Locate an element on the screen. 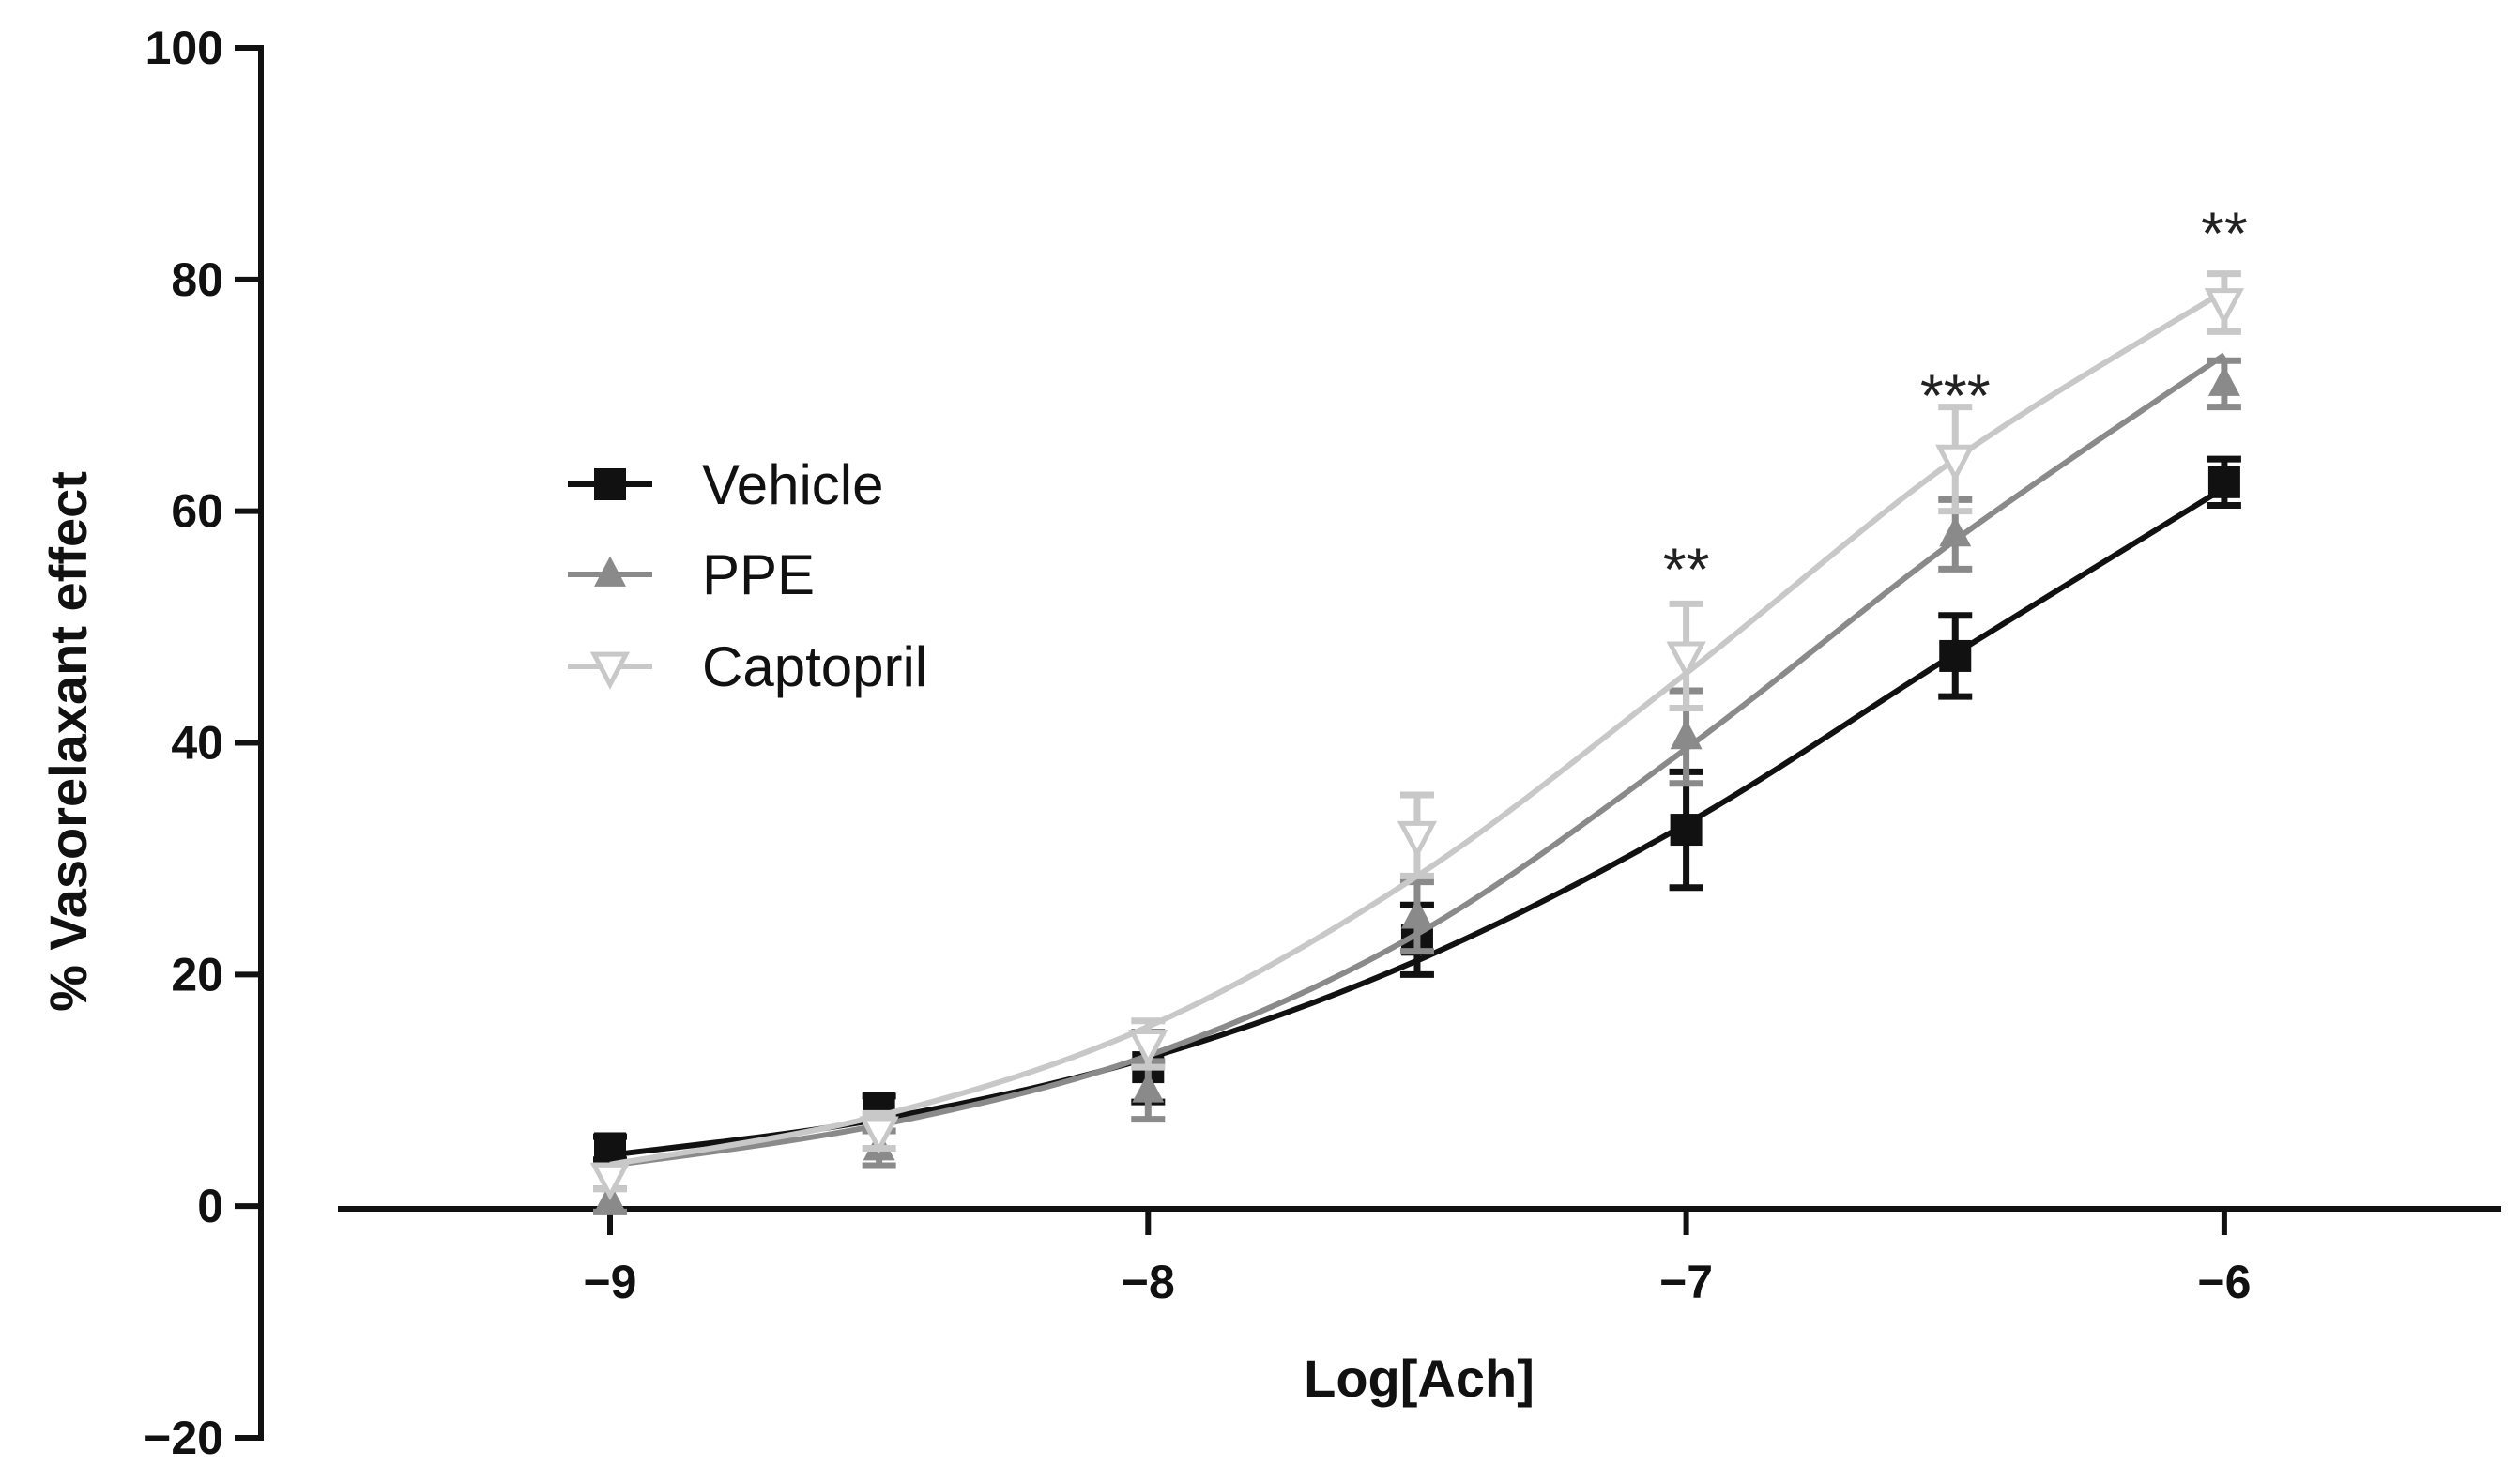  legend-marker-vehicle is located at coordinates (610, 484).